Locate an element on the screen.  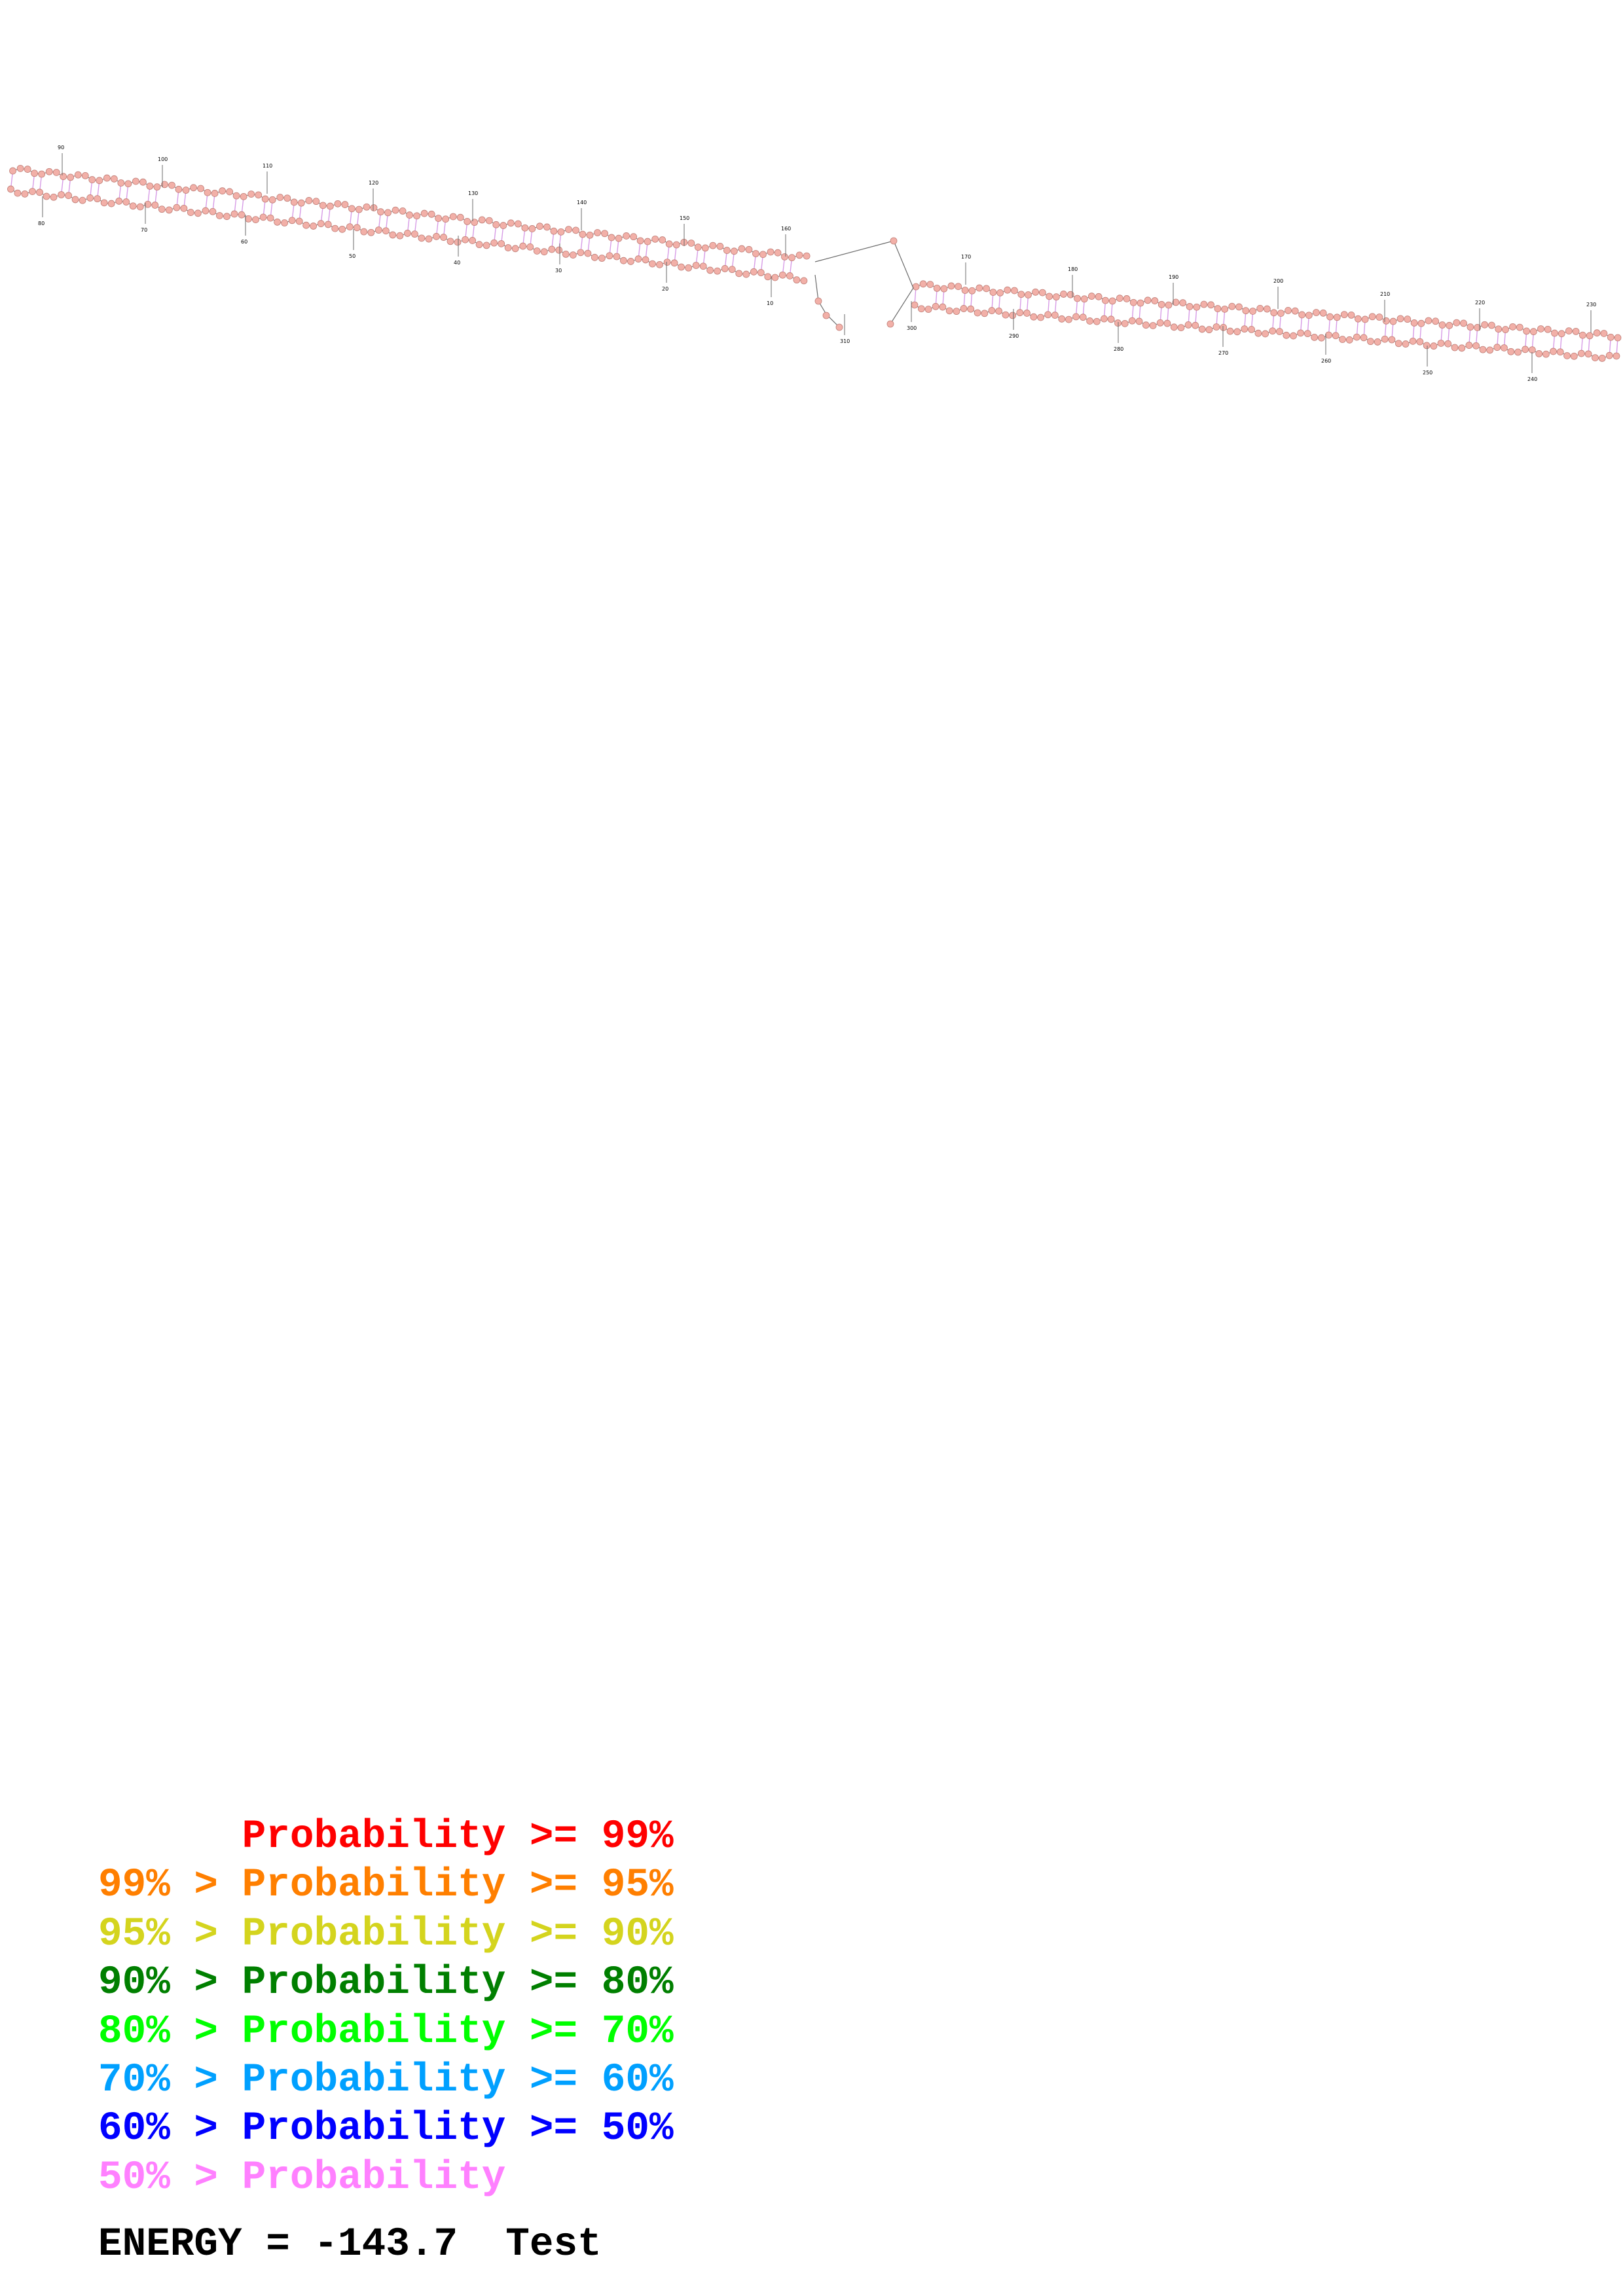
legend-prefix: 90% > is located at coordinates (170, 1983).